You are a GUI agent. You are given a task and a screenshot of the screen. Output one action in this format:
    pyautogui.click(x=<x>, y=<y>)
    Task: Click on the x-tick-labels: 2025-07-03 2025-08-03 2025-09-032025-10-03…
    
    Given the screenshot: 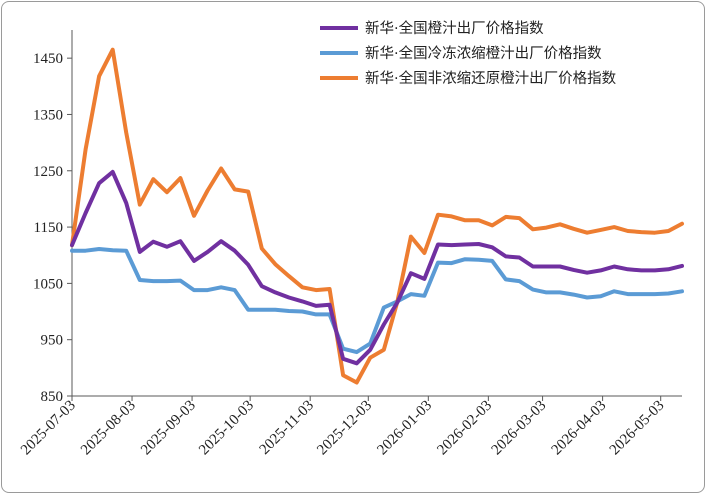 What is the action you would take?
    pyautogui.click(x=343, y=427)
    